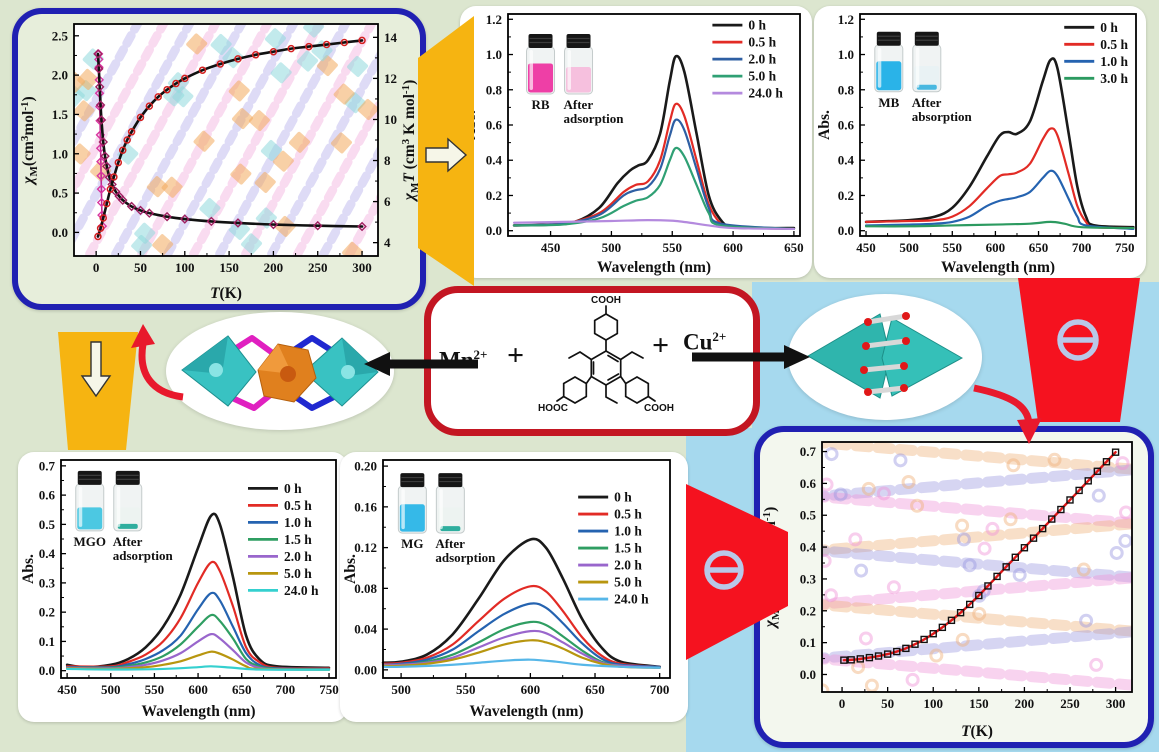 This screenshot has width=1159, height=752. What do you see at coordinates (96, 369) in the screenshot?
I see `down-block-arrow-icon` at bounding box center [96, 369].